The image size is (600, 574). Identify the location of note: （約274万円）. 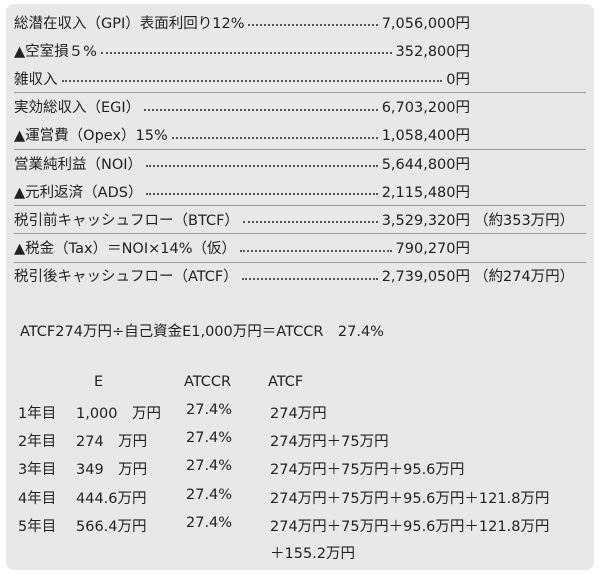
(524, 277).